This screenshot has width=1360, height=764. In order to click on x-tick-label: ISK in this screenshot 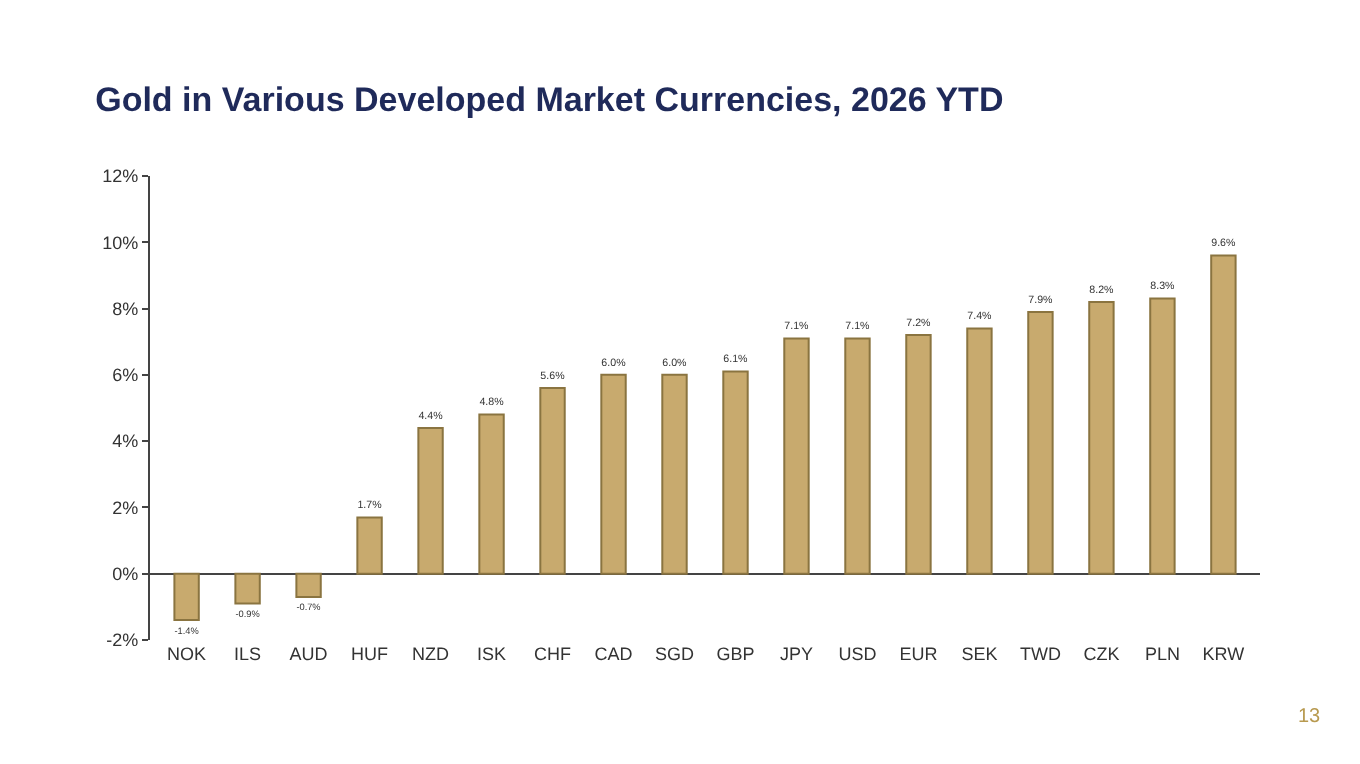, I will do `click(492, 654)`.